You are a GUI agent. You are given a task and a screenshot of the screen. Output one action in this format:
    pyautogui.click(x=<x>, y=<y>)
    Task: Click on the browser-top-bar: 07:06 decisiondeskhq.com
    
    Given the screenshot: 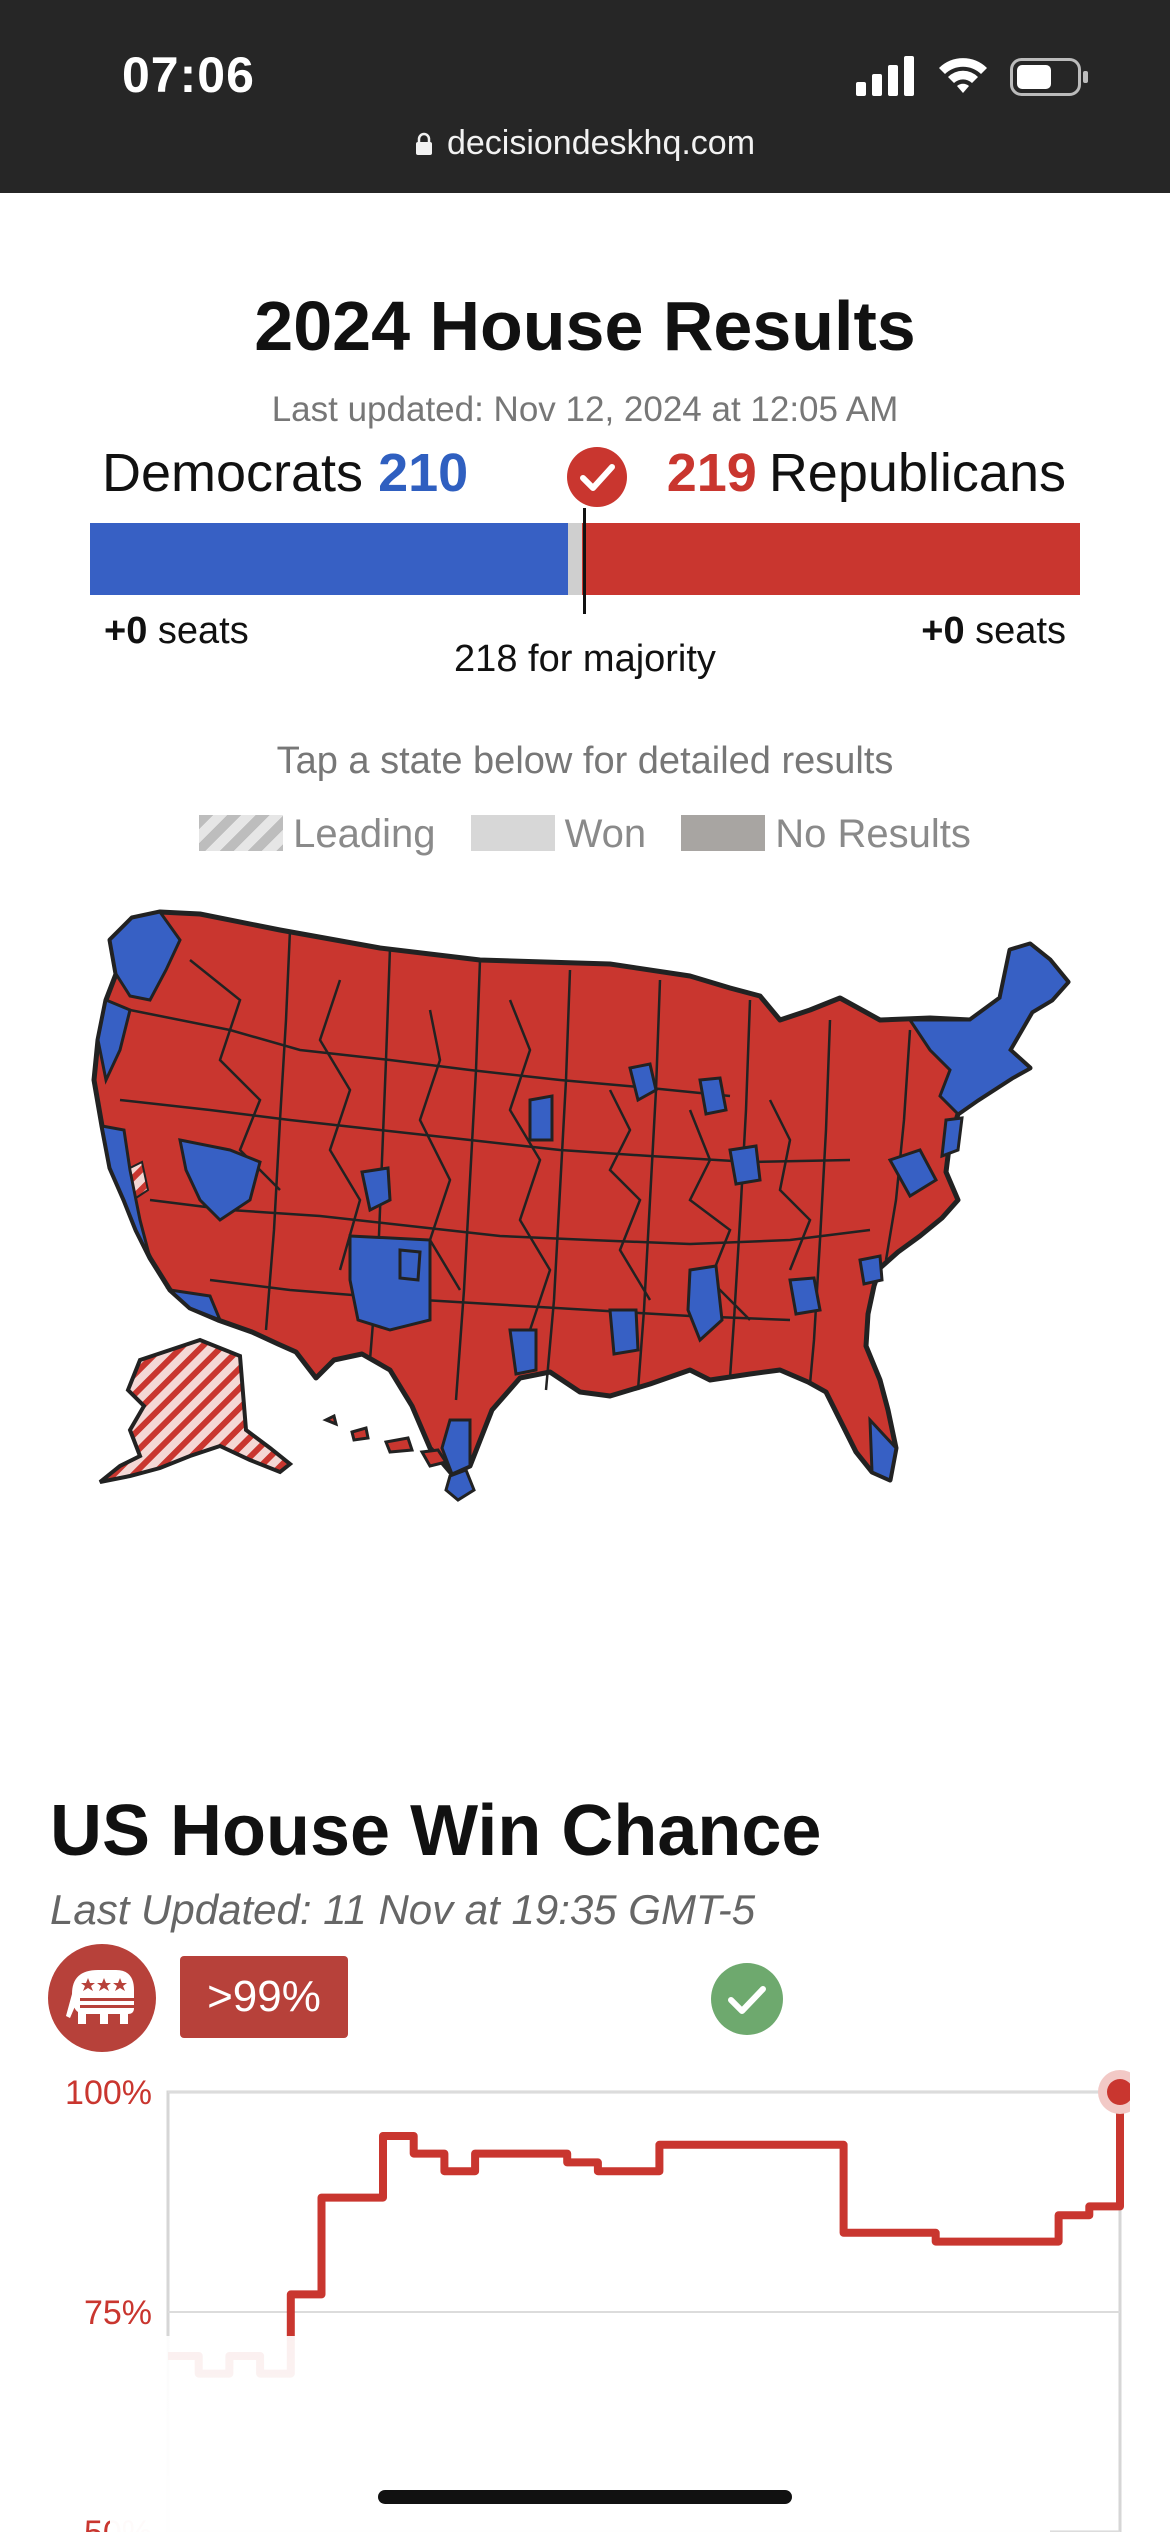 What is the action you would take?
    pyautogui.click(x=585, y=96)
    